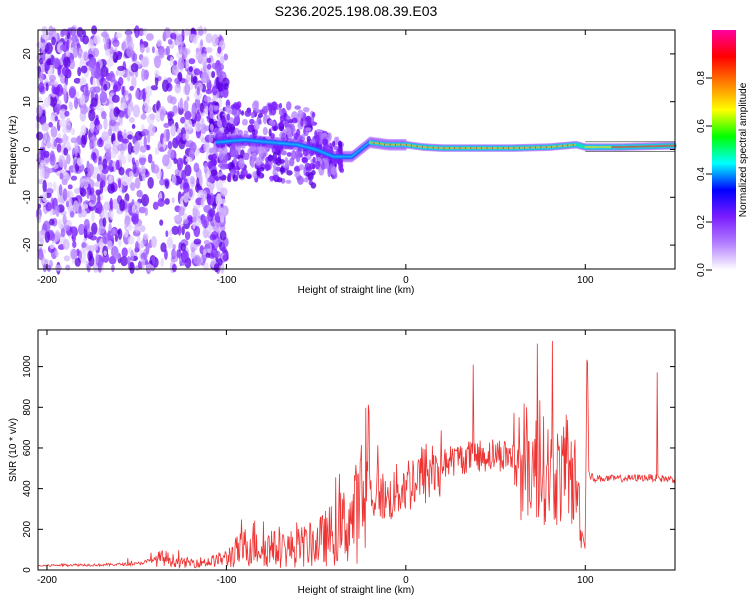 The image size is (750, 600). Describe the element at coordinates (446, 148) in the screenshot. I see `spectrogram-dominant-ridge` at that location.